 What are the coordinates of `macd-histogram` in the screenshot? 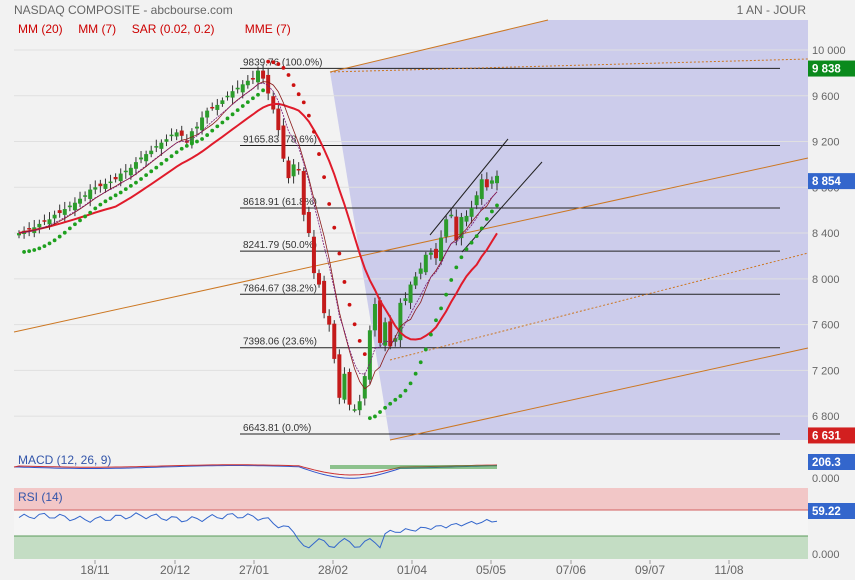 It's located at (413, 467).